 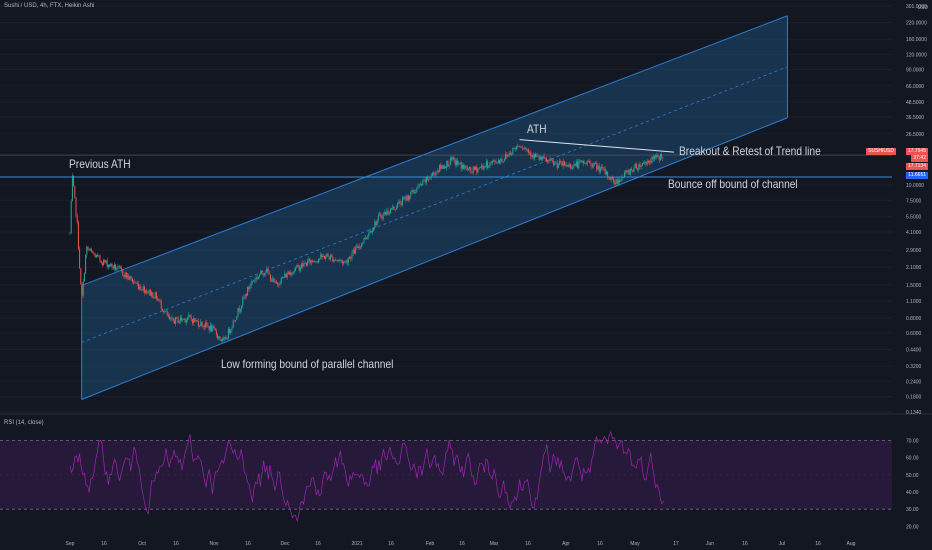 What do you see at coordinates (635, 544) in the screenshot?
I see `time-tick-label: May` at bounding box center [635, 544].